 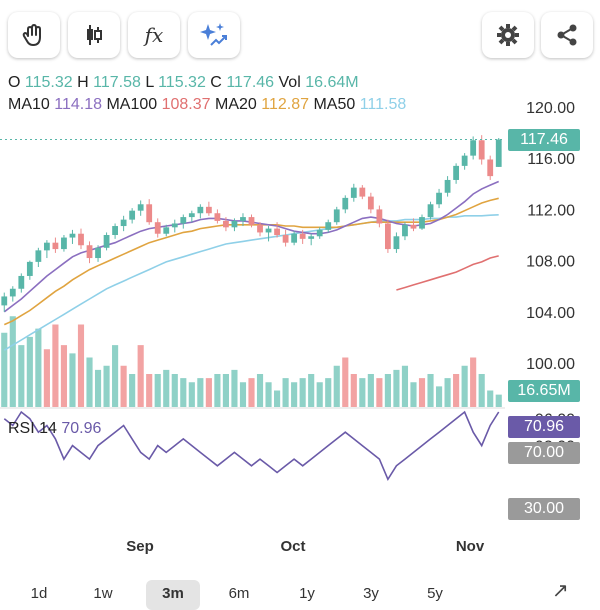 What do you see at coordinates (34, 35) in the screenshot?
I see `drawing-tool-button` at bounding box center [34, 35].